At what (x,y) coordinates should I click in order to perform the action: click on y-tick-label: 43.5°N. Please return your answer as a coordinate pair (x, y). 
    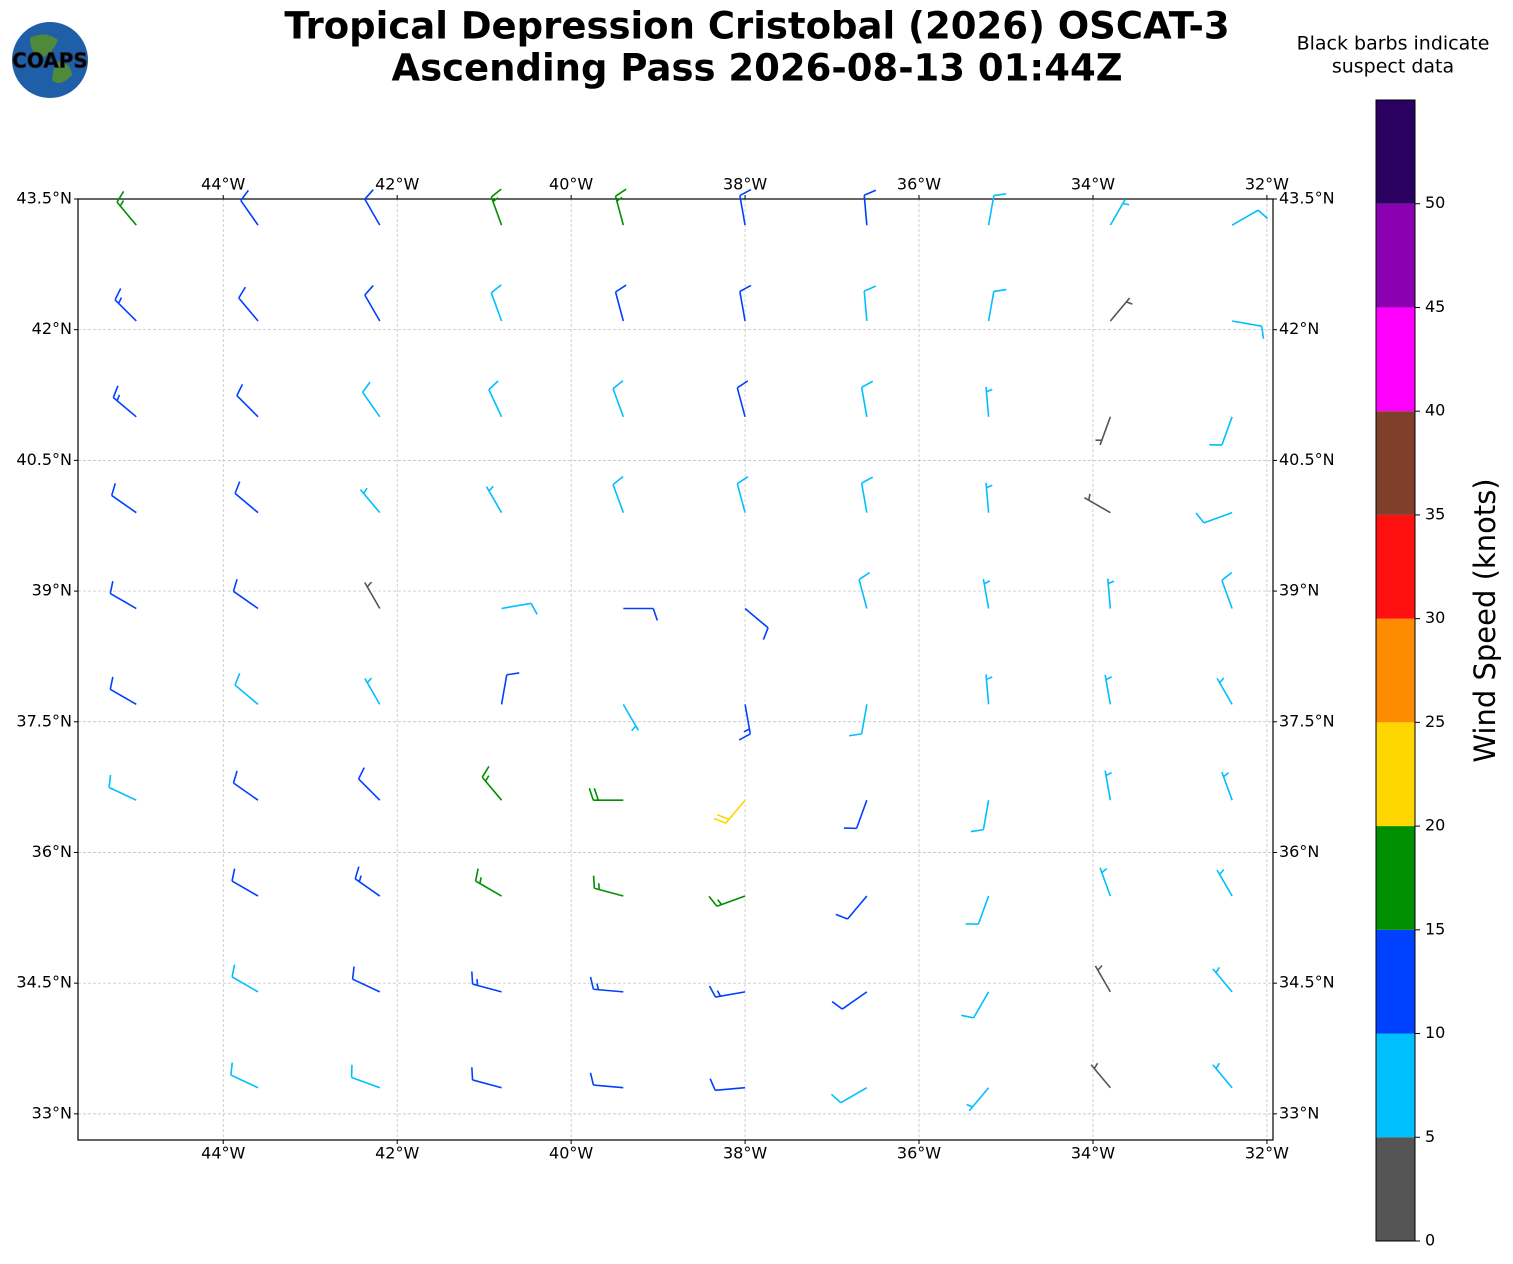
    Looking at the image, I should click on (44, 198).